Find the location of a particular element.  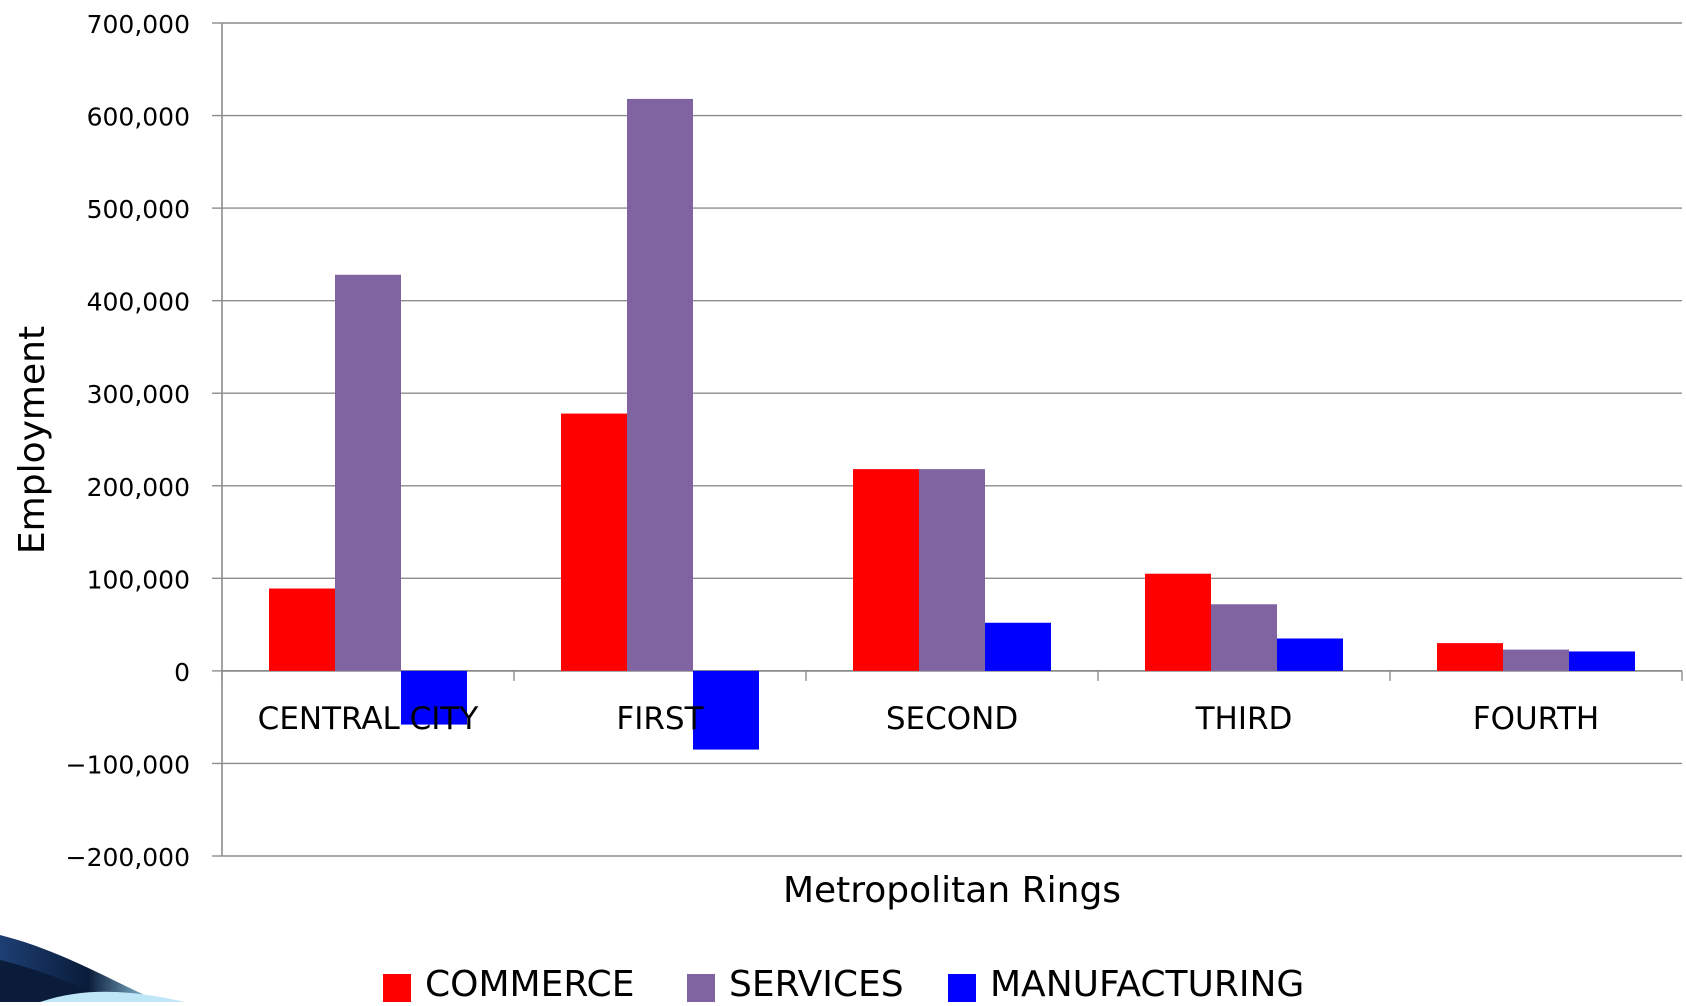

legend-swatch-manufacturing is located at coordinates (962, 988).